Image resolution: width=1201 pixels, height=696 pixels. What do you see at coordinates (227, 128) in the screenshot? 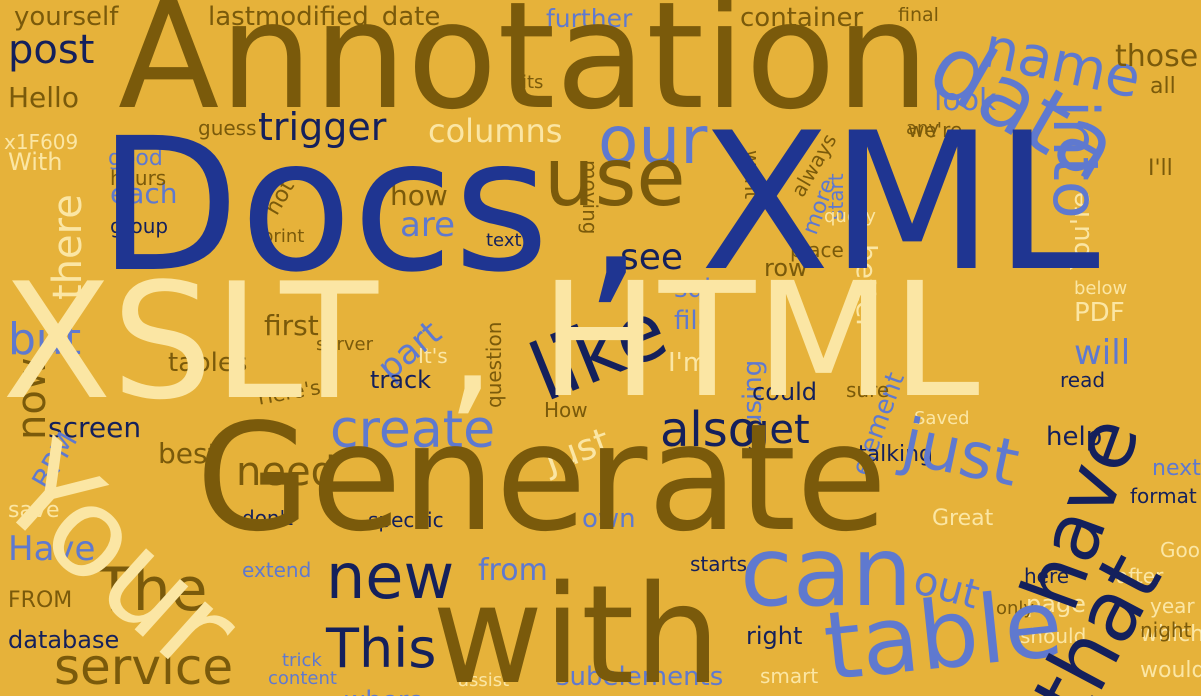
I see `word: guess` at bounding box center [227, 128].